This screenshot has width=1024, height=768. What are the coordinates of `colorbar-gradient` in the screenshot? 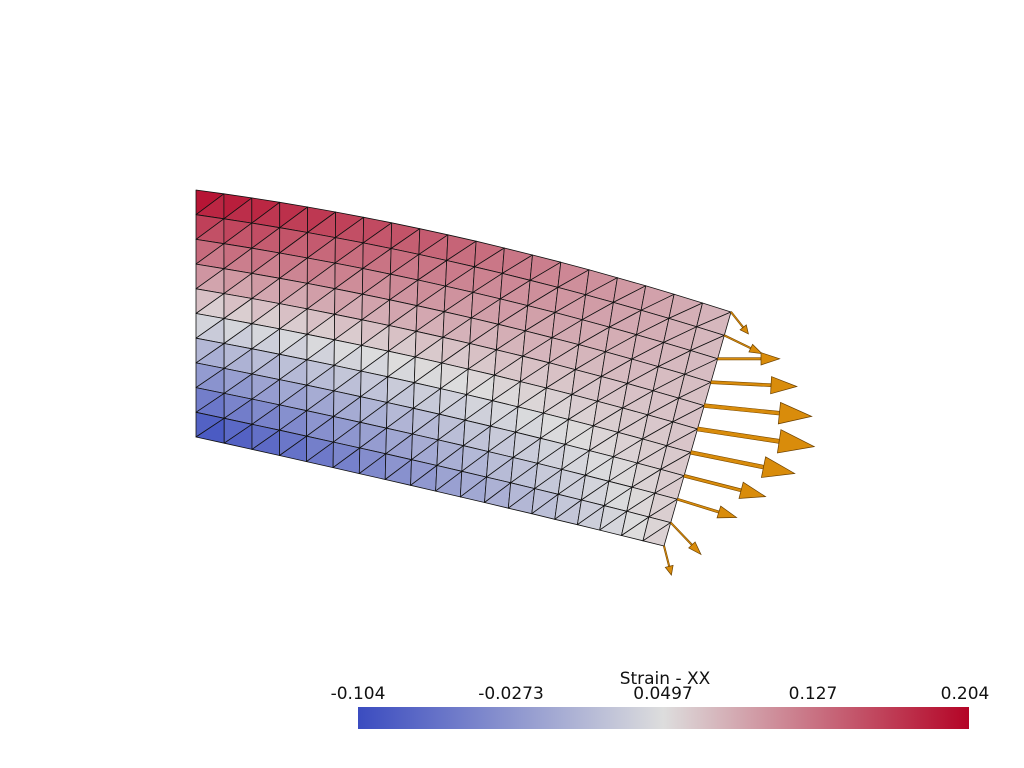 It's located at (663, 718).